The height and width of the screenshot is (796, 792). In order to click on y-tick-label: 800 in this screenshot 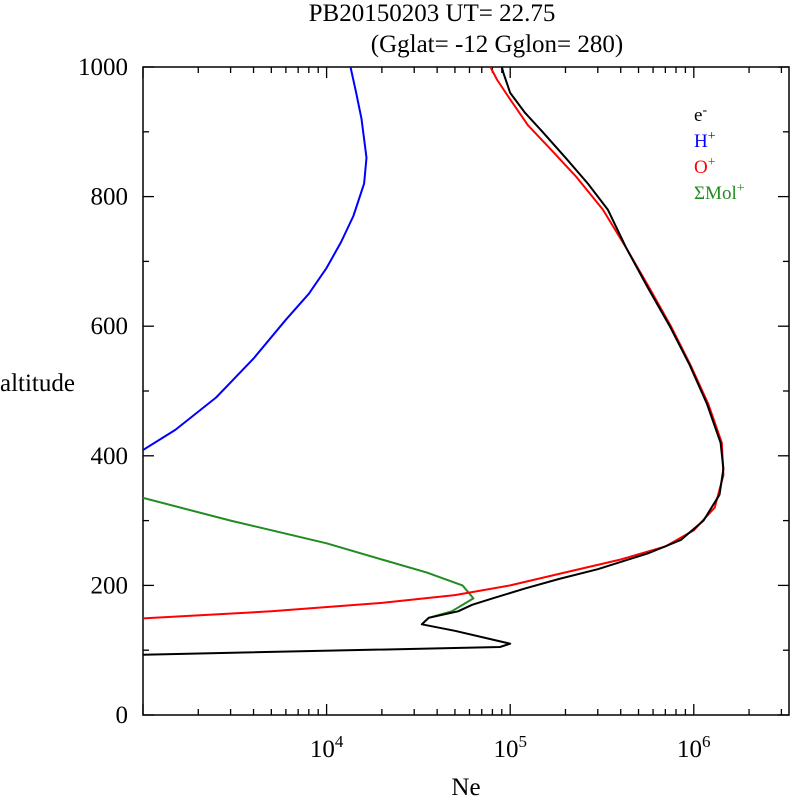, I will do `click(110, 197)`.